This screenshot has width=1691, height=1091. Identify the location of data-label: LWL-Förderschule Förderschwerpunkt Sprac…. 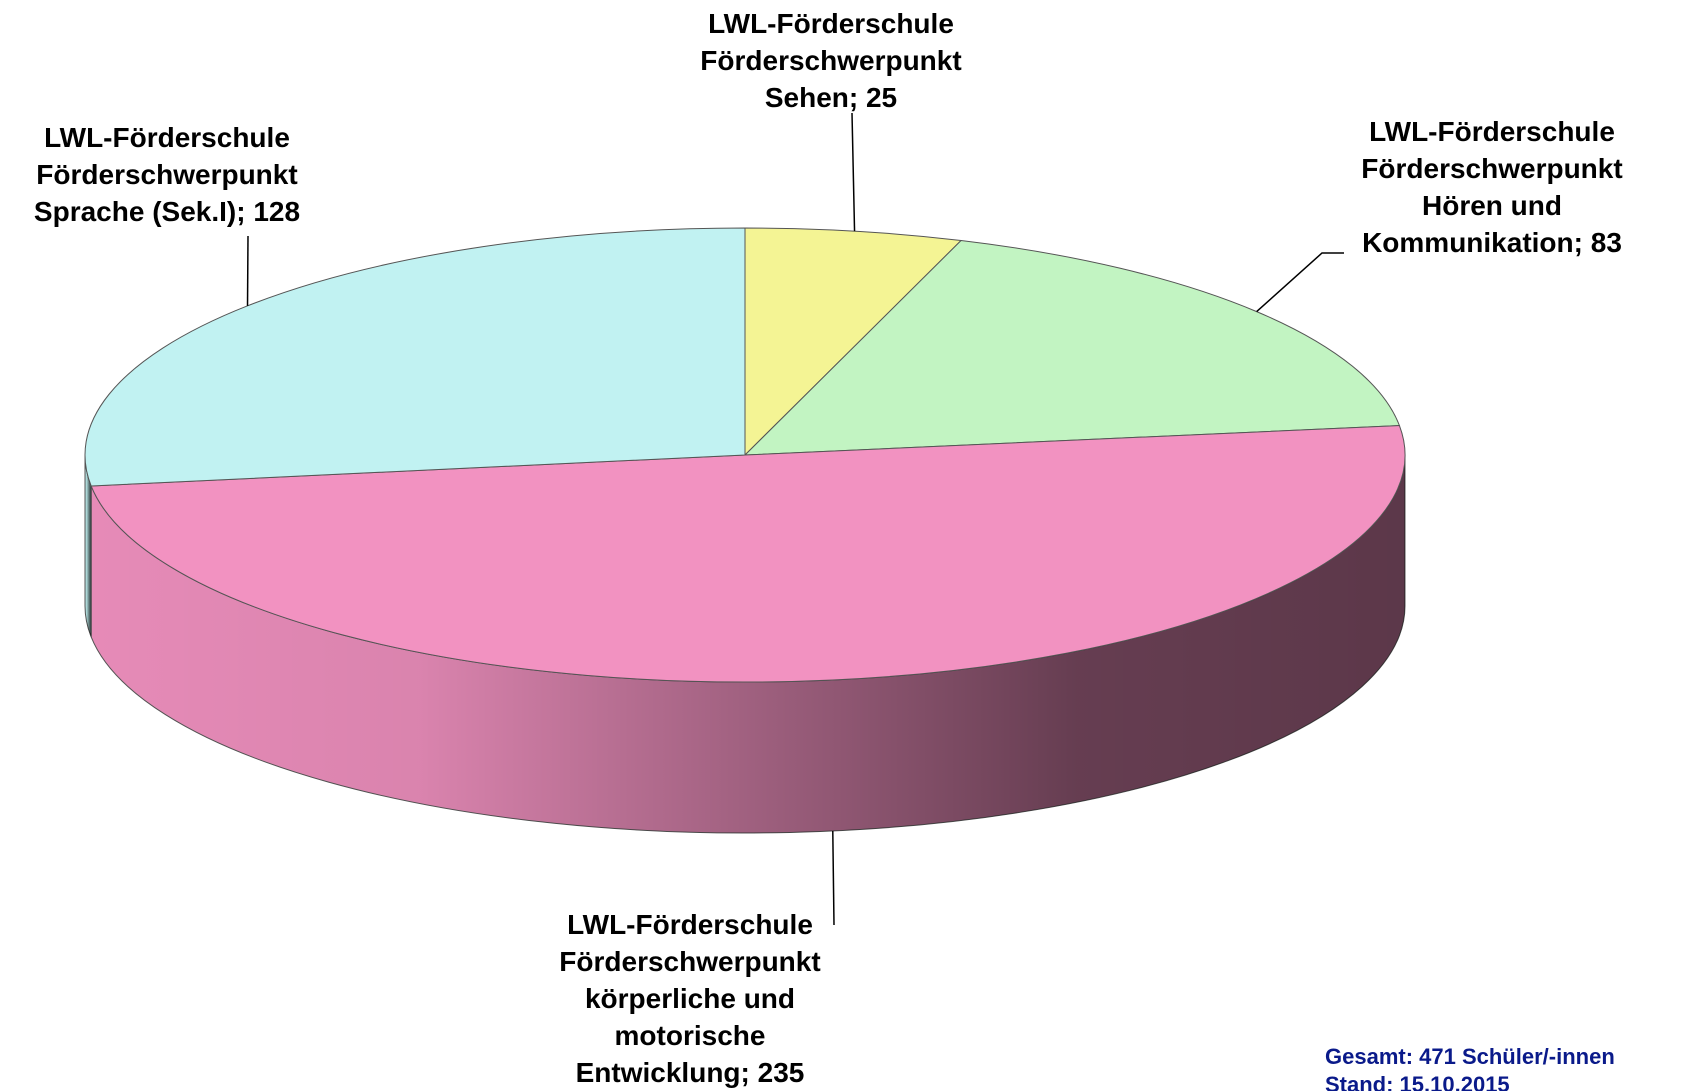
(167, 174).